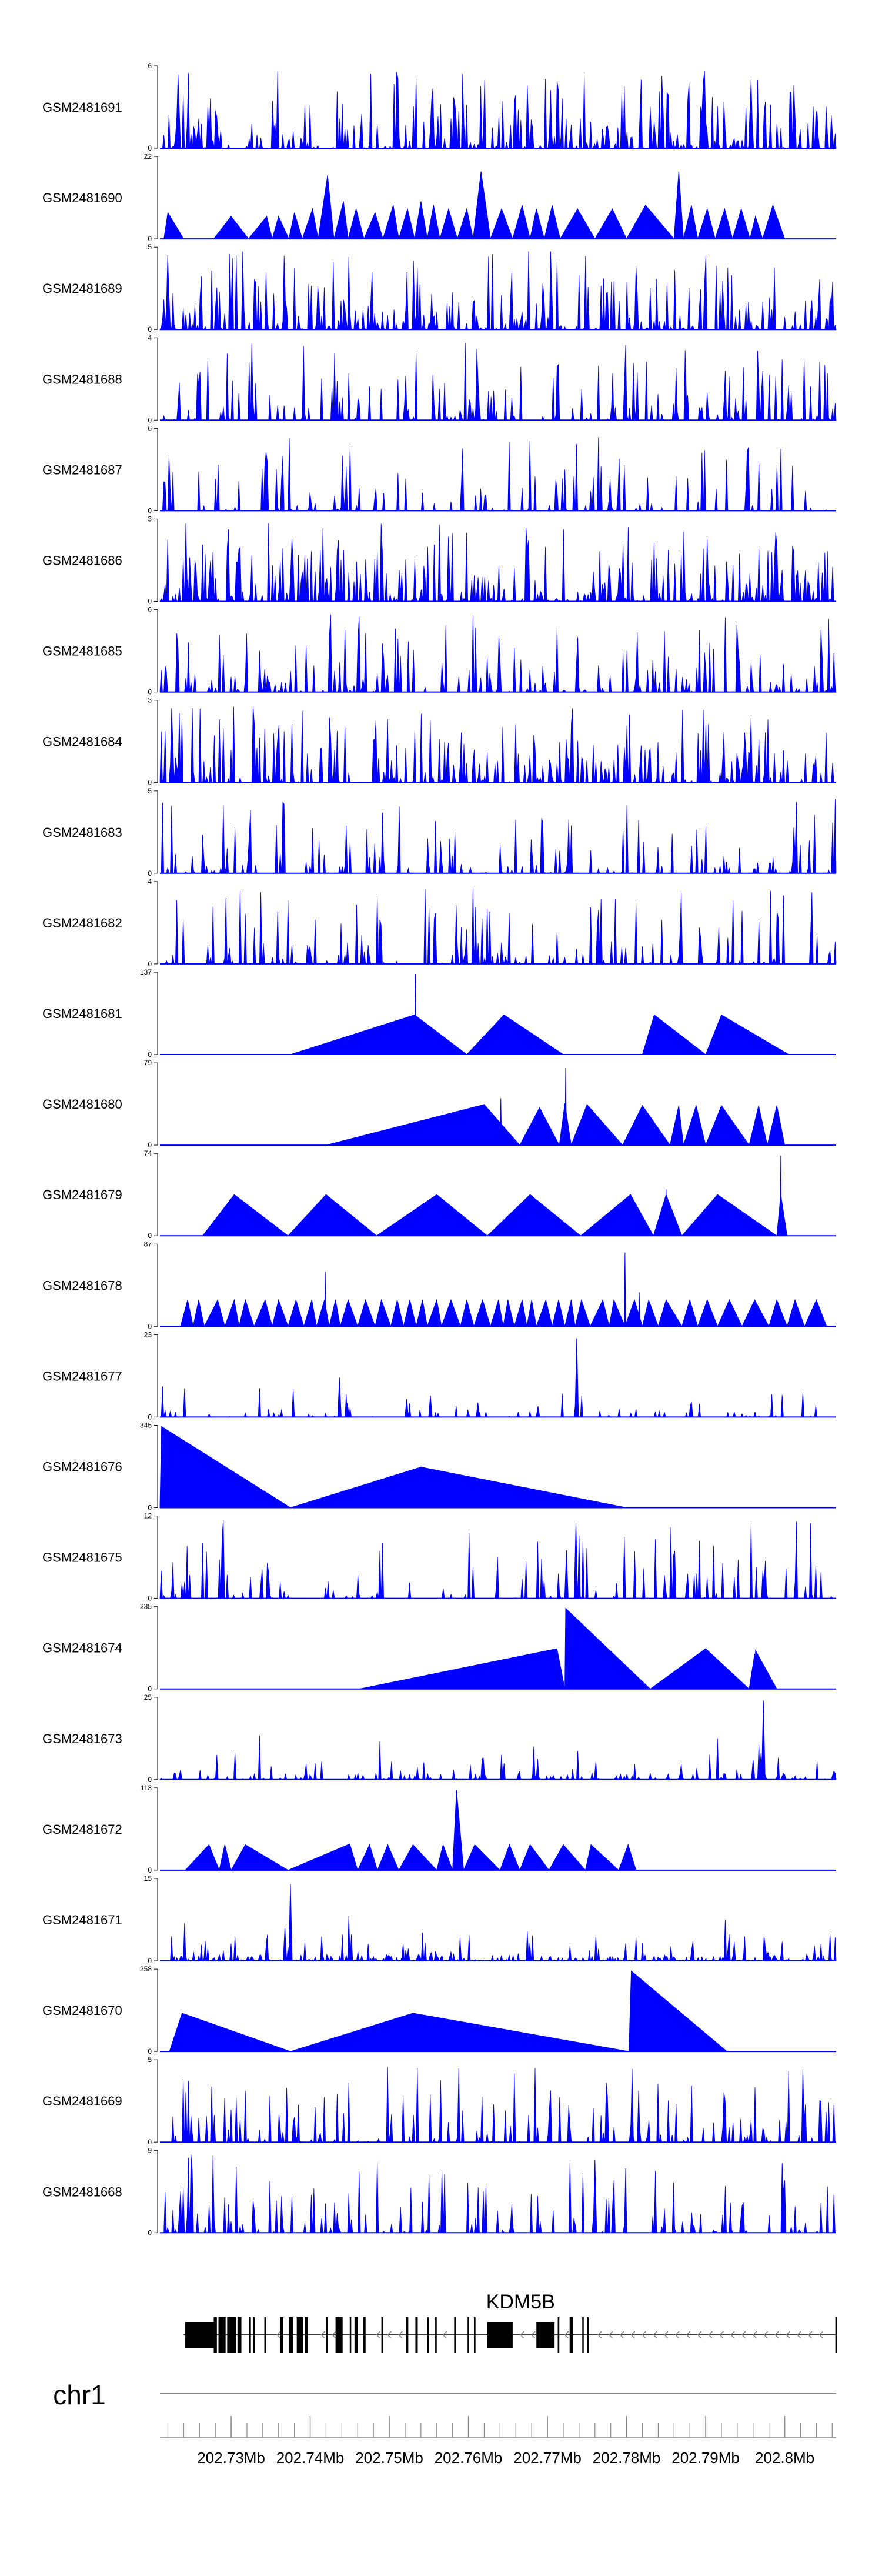  I want to click on y-max-label: 258, so click(146, 1969).